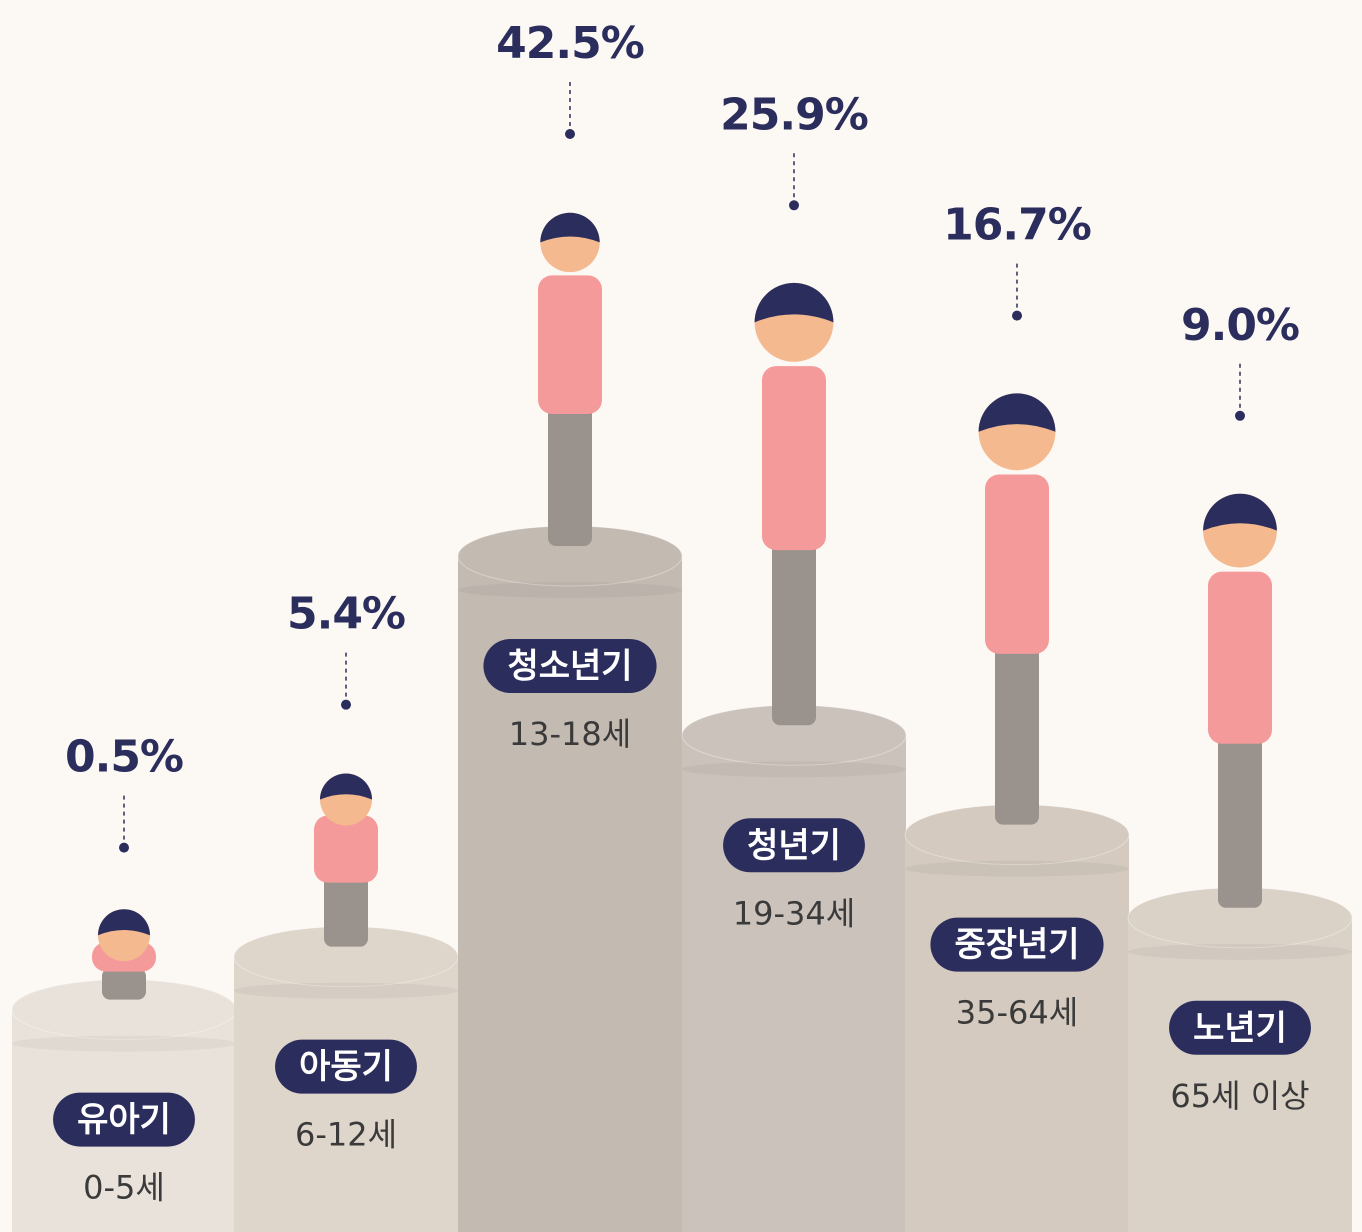 The height and width of the screenshot is (1232, 1362). What do you see at coordinates (346, 614) in the screenshot?
I see `value-label: 5.4%` at bounding box center [346, 614].